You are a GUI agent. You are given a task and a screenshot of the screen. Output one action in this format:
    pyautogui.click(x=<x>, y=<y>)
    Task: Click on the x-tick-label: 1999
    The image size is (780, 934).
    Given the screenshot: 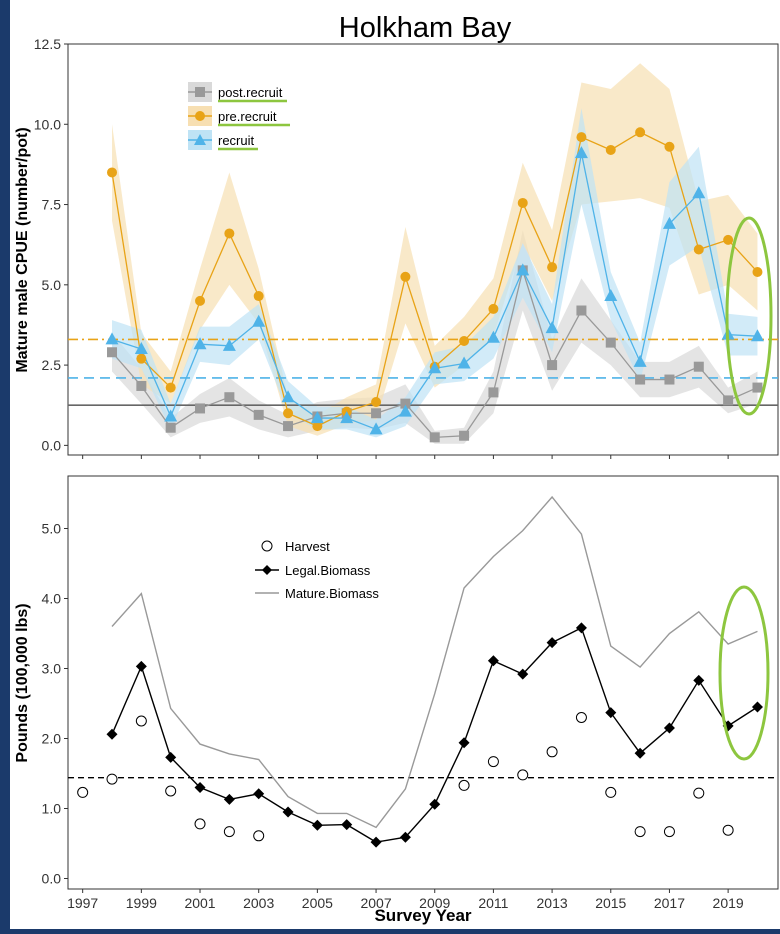 What is the action you would take?
    pyautogui.click(x=141, y=903)
    